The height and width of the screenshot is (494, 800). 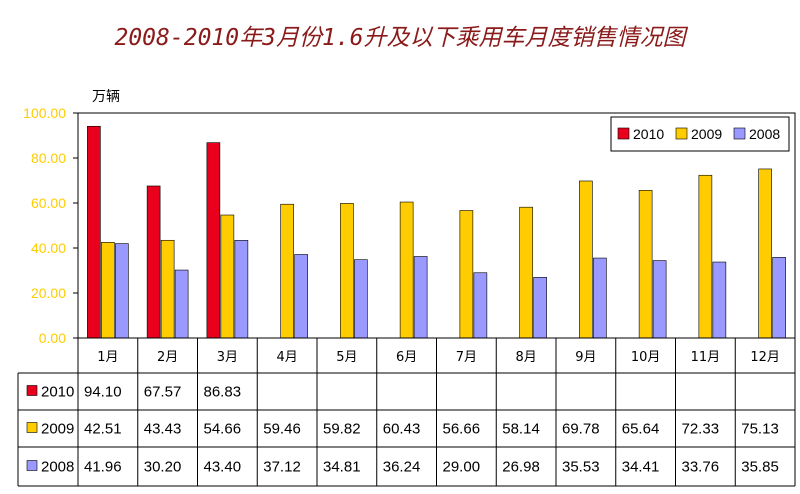 What do you see at coordinates (346, 357) in the screenshot?
I see `x-category-label-5: 5月` at bounding box center [346, 357].